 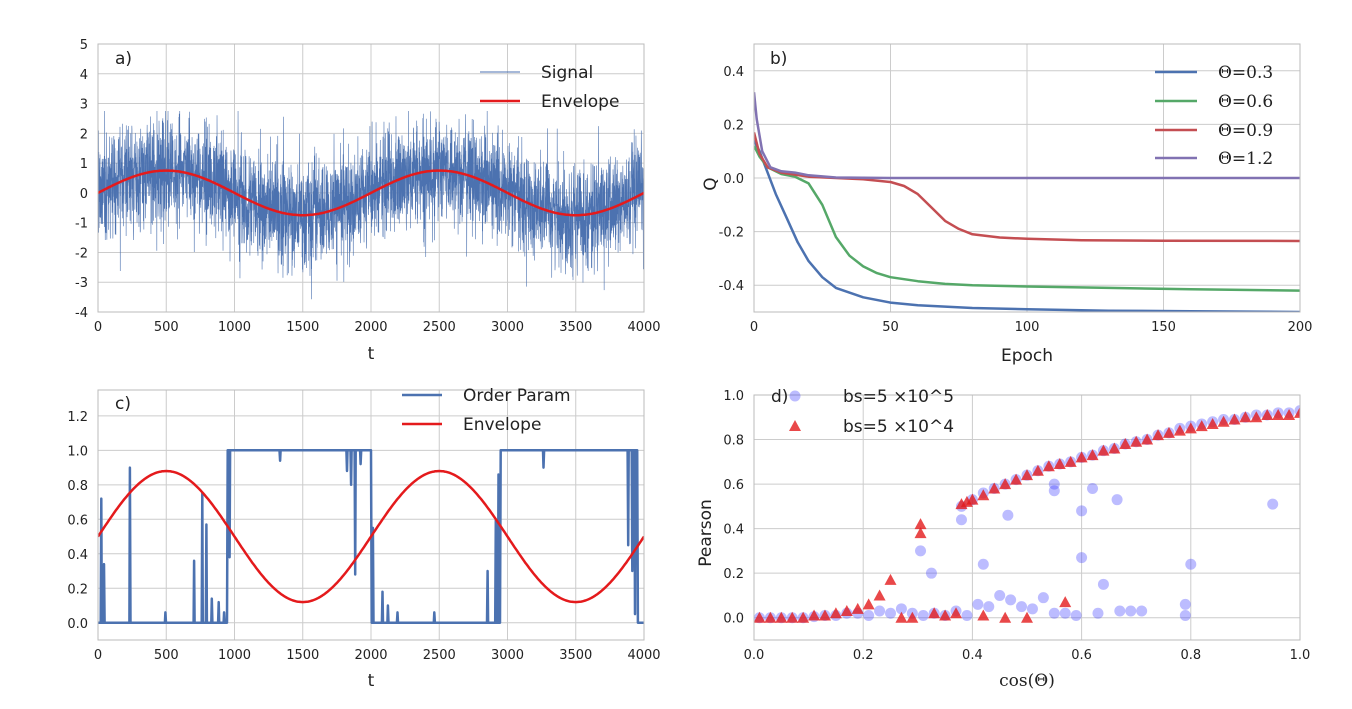 I want to click on panel-a-legend: Signal Envelope, so click(x=549, y=87).